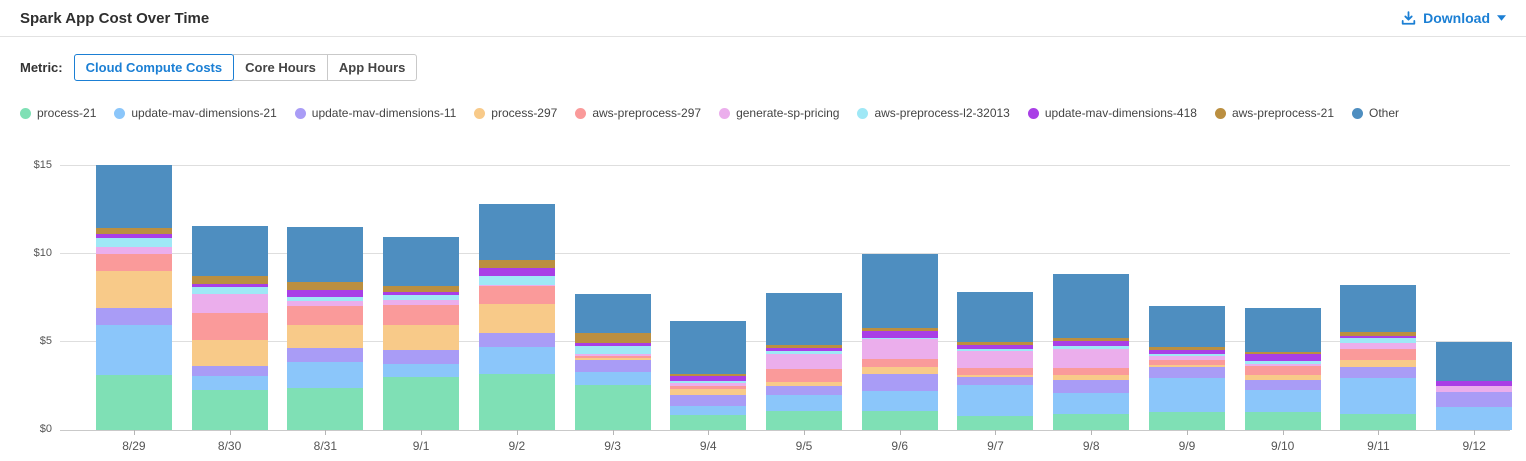 Image resolution: width=1526 pixels, height=461 pixels. What do you see at coordinates (515, 113) in the screenshot?
I see `legend-item: process-297` at bounding box center [515, 113].